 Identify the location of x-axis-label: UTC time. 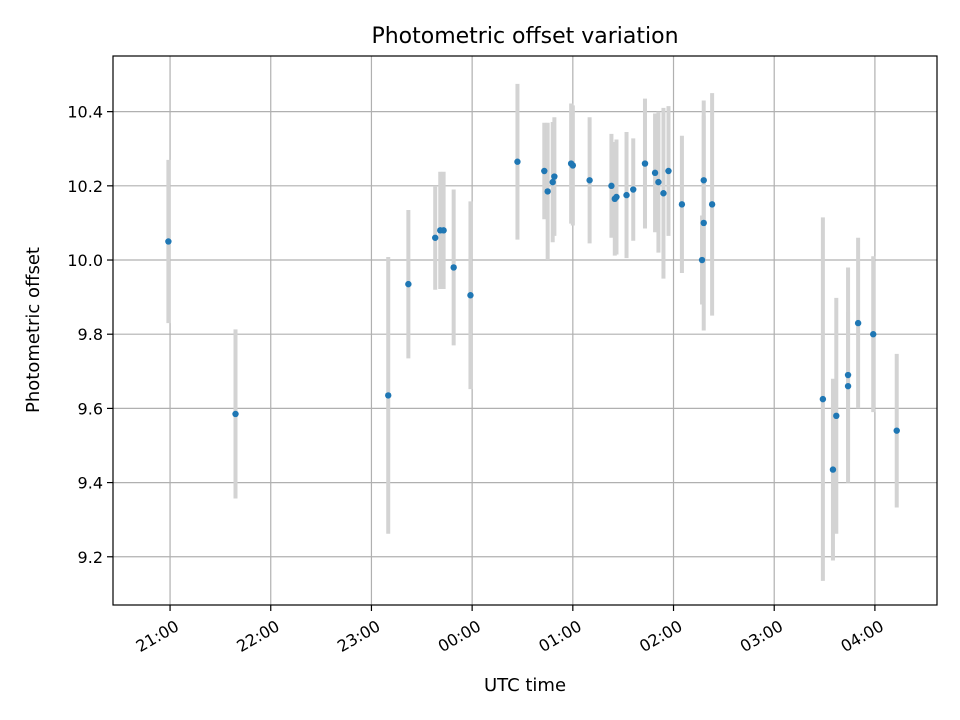
(525, 685).